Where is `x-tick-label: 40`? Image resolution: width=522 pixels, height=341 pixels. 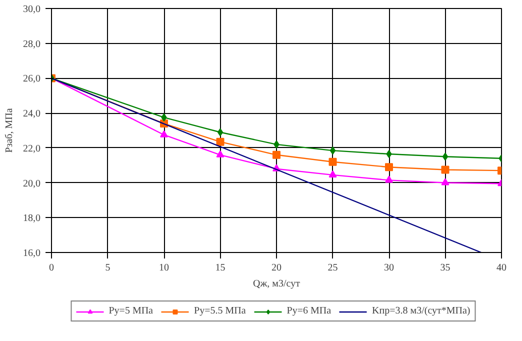 x-tick-label: 40 is located at coordinates (501, 268).